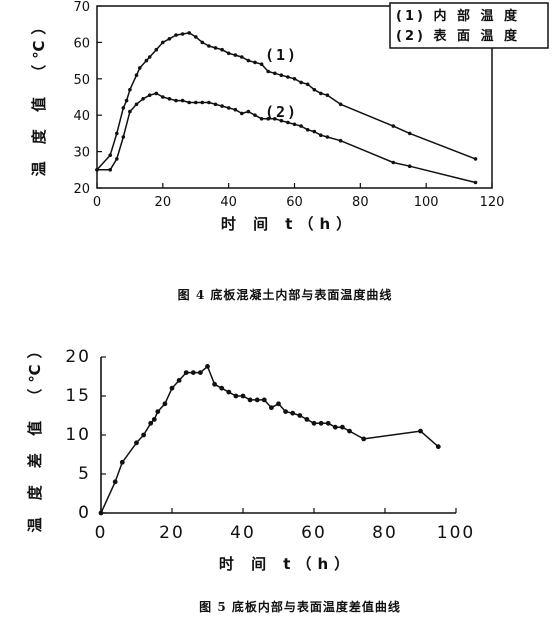  Describe the element at coordinates (84, 474) in the screenshot. I see `chart-2-y-tick-label: 5` at that location.